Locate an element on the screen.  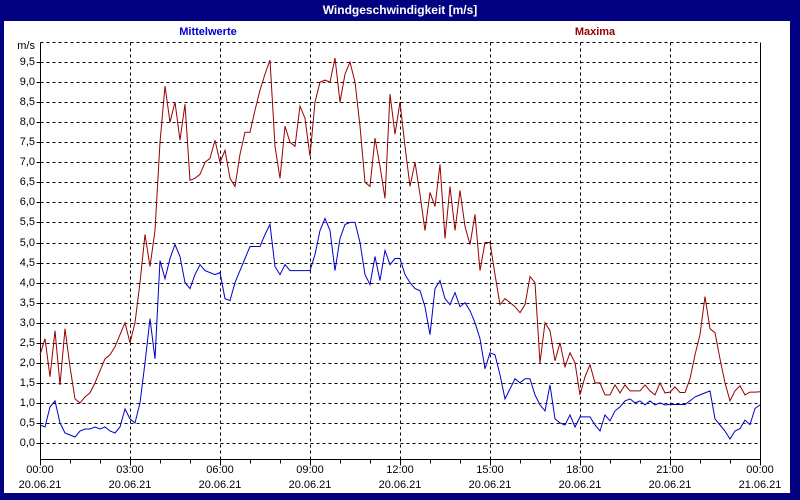
x-tick-time-label: 03:00 is located at coordinates (130, 470).